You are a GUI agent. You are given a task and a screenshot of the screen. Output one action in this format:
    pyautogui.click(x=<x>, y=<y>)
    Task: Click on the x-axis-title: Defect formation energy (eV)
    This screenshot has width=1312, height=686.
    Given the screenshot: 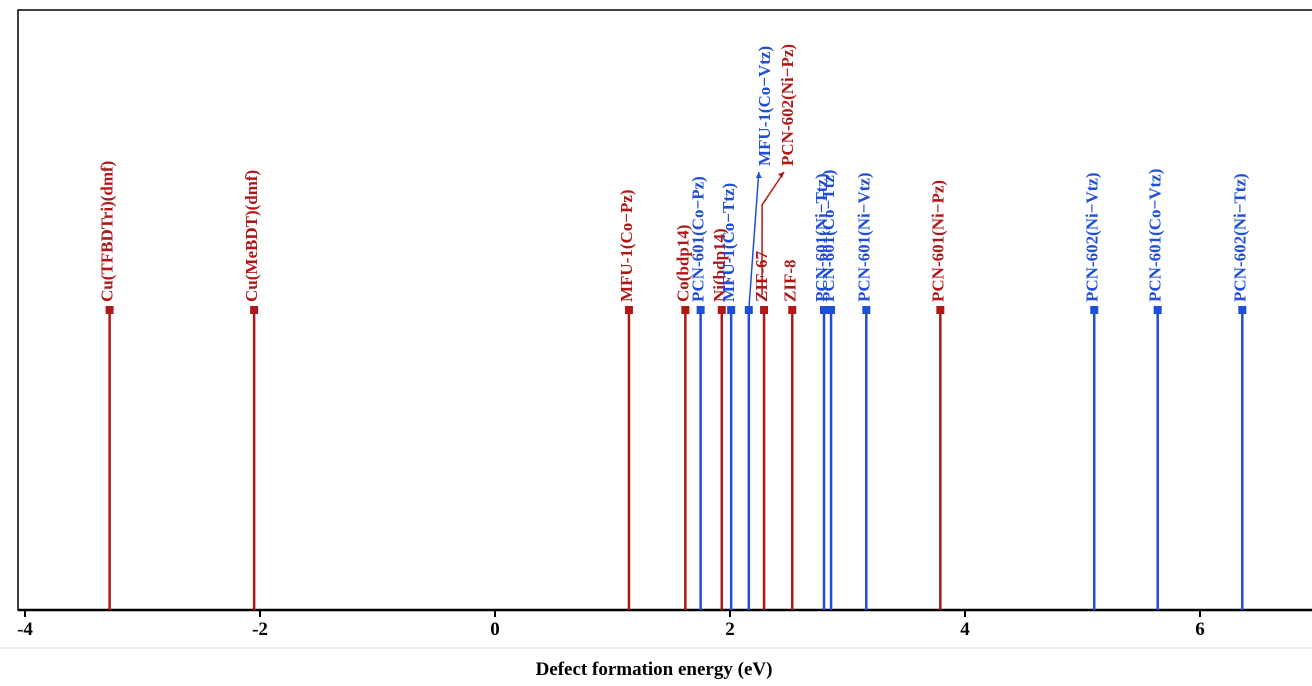 What is the action you would take?
    pyautogui.click(x=654, y=669)
    